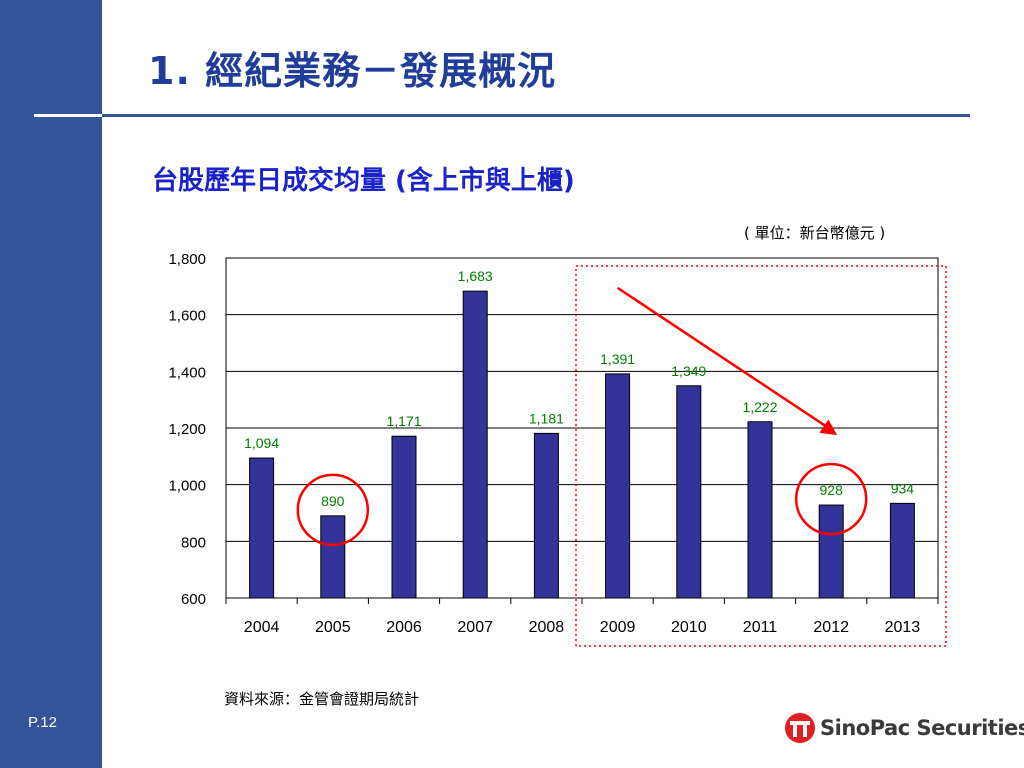  Describe the element at coordinates (68, 115) in the screenshot. I see `sidebar-title-rule` at that location.